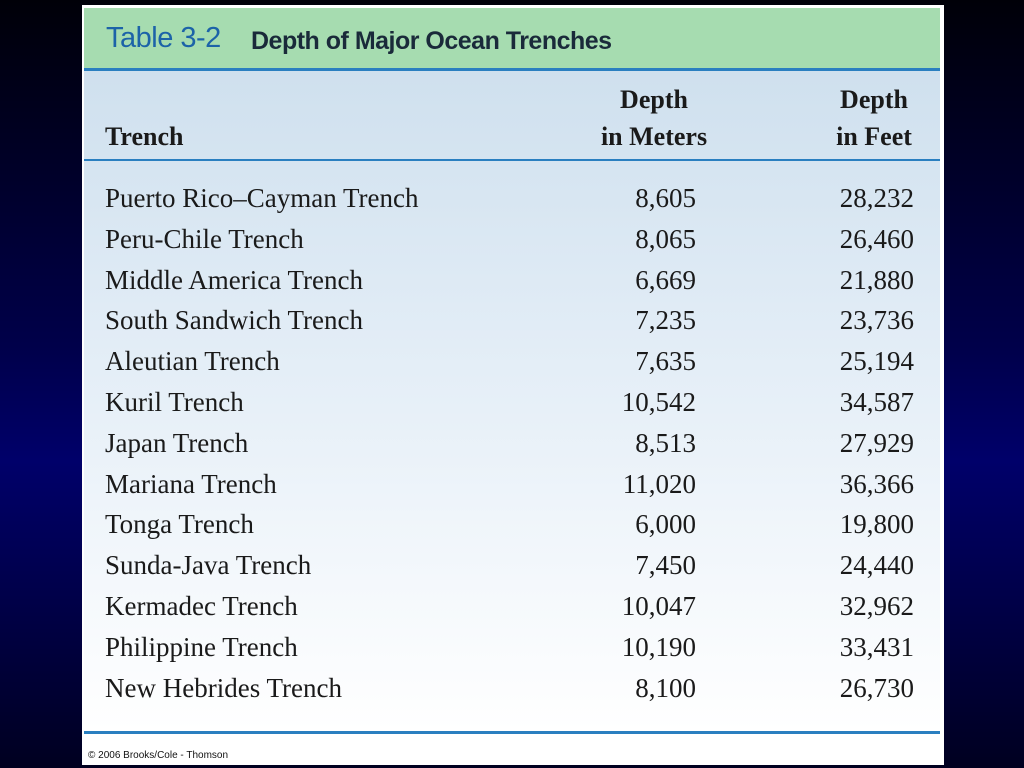 The height and width of the screenshot is (768, 1024). Describe the element at coordinates (174, 402) in the screenshot. I see `trench-name: Kuril Trench` at that location.